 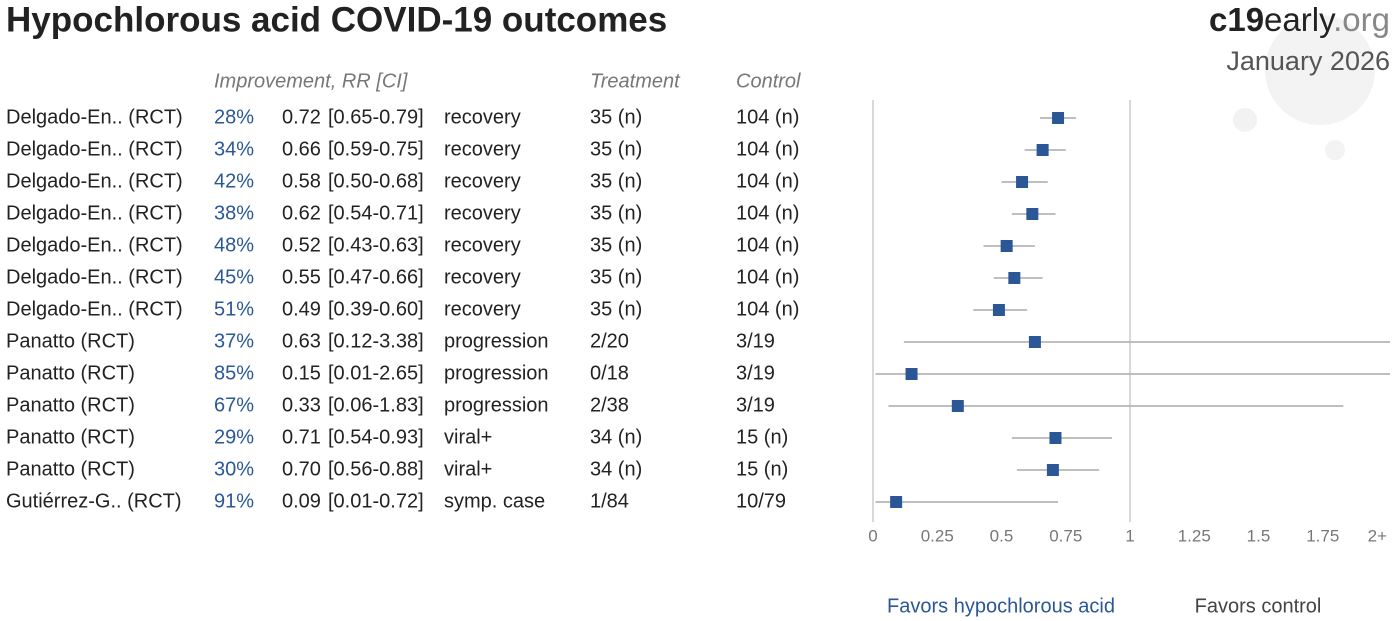 What do you see at coordinates (376, 437) in the screenshot?
I see `ci-label: [0.54-0.93]` at bounding box center [376, 437].